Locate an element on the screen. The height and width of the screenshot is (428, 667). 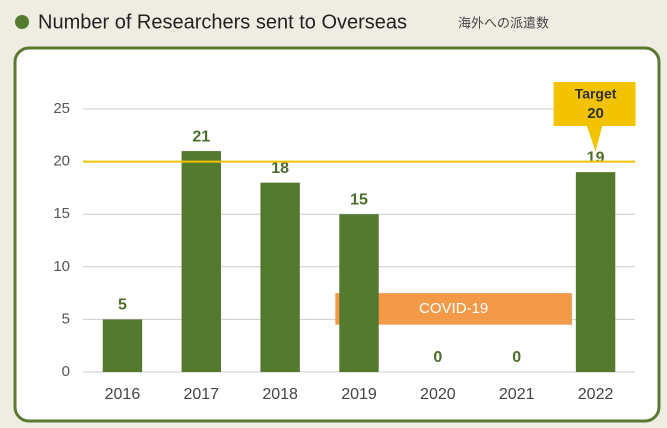
y-tick-label: 0 is located at coordinates (66, 371).